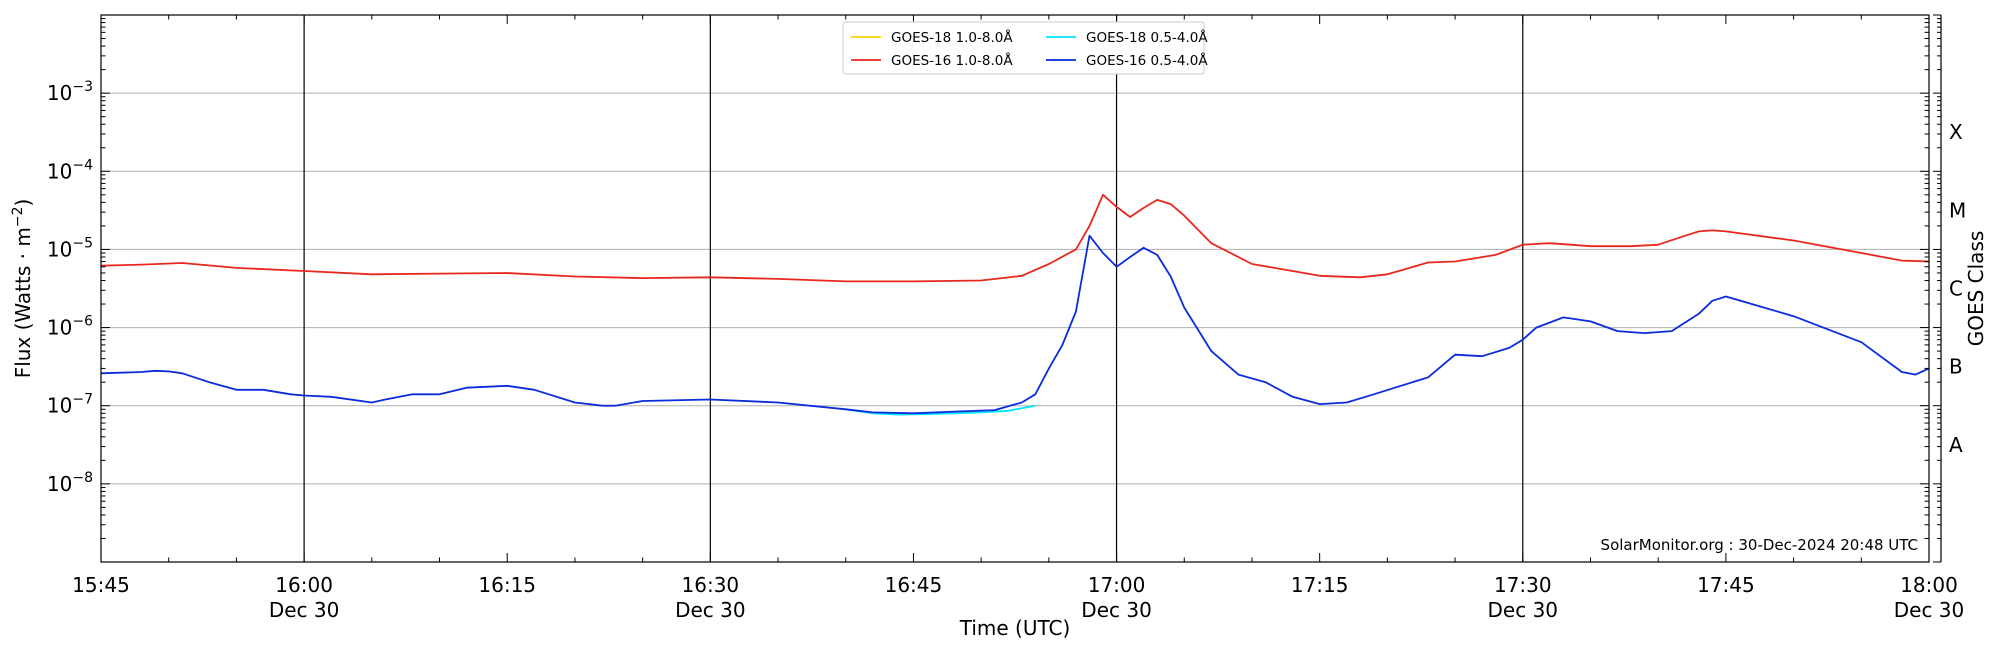 This screenshot has width=2000, height=650. What do you see at coordinates (1117, 585) in the screenshot?
I see `x-tick-label: 17:00` at bounding box center [1117, 585].